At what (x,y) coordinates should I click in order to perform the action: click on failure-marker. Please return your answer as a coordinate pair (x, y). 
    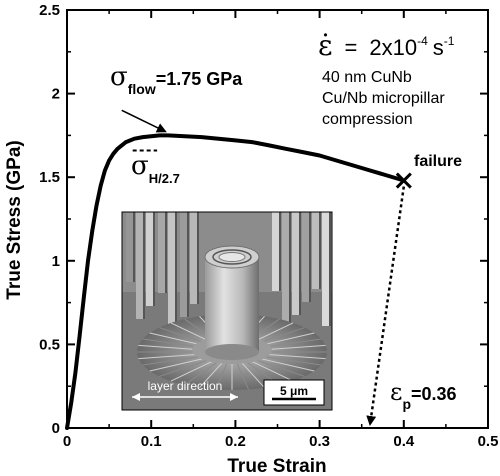
    Looking at the image, I should click on (403, 180).